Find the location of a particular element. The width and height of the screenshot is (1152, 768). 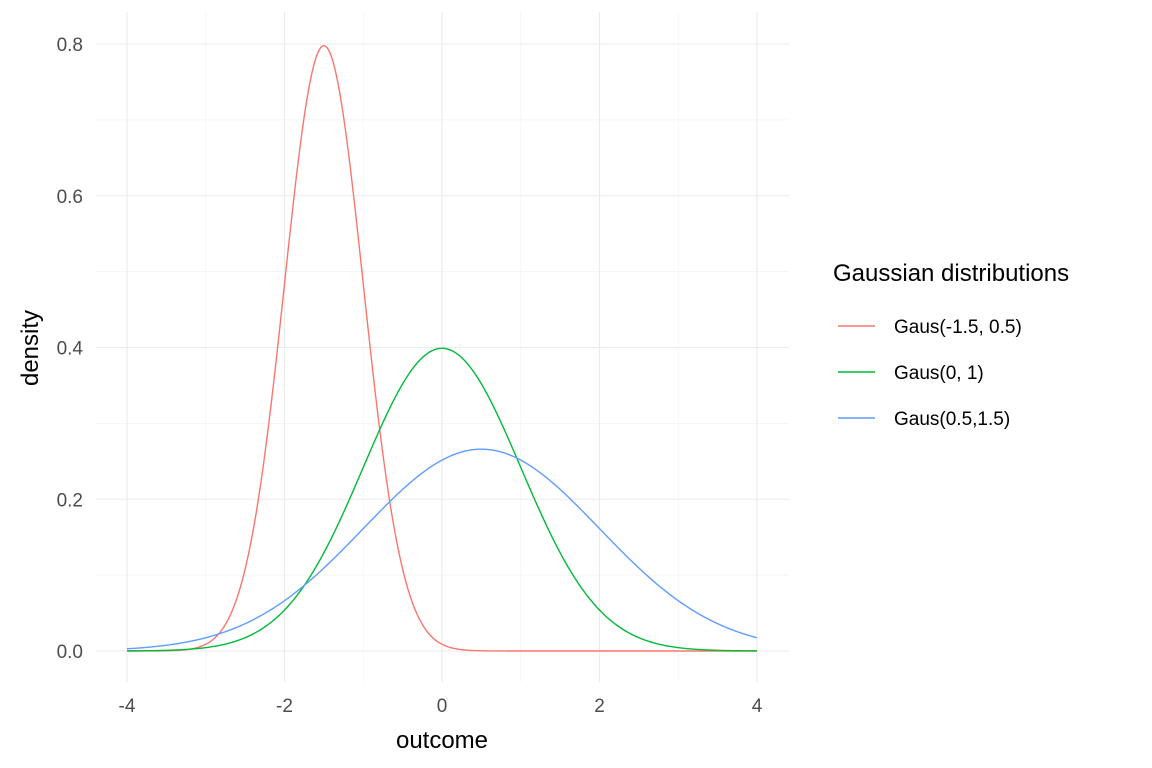

y-tick-label: 0.0 is located at coordinates (70, 652).